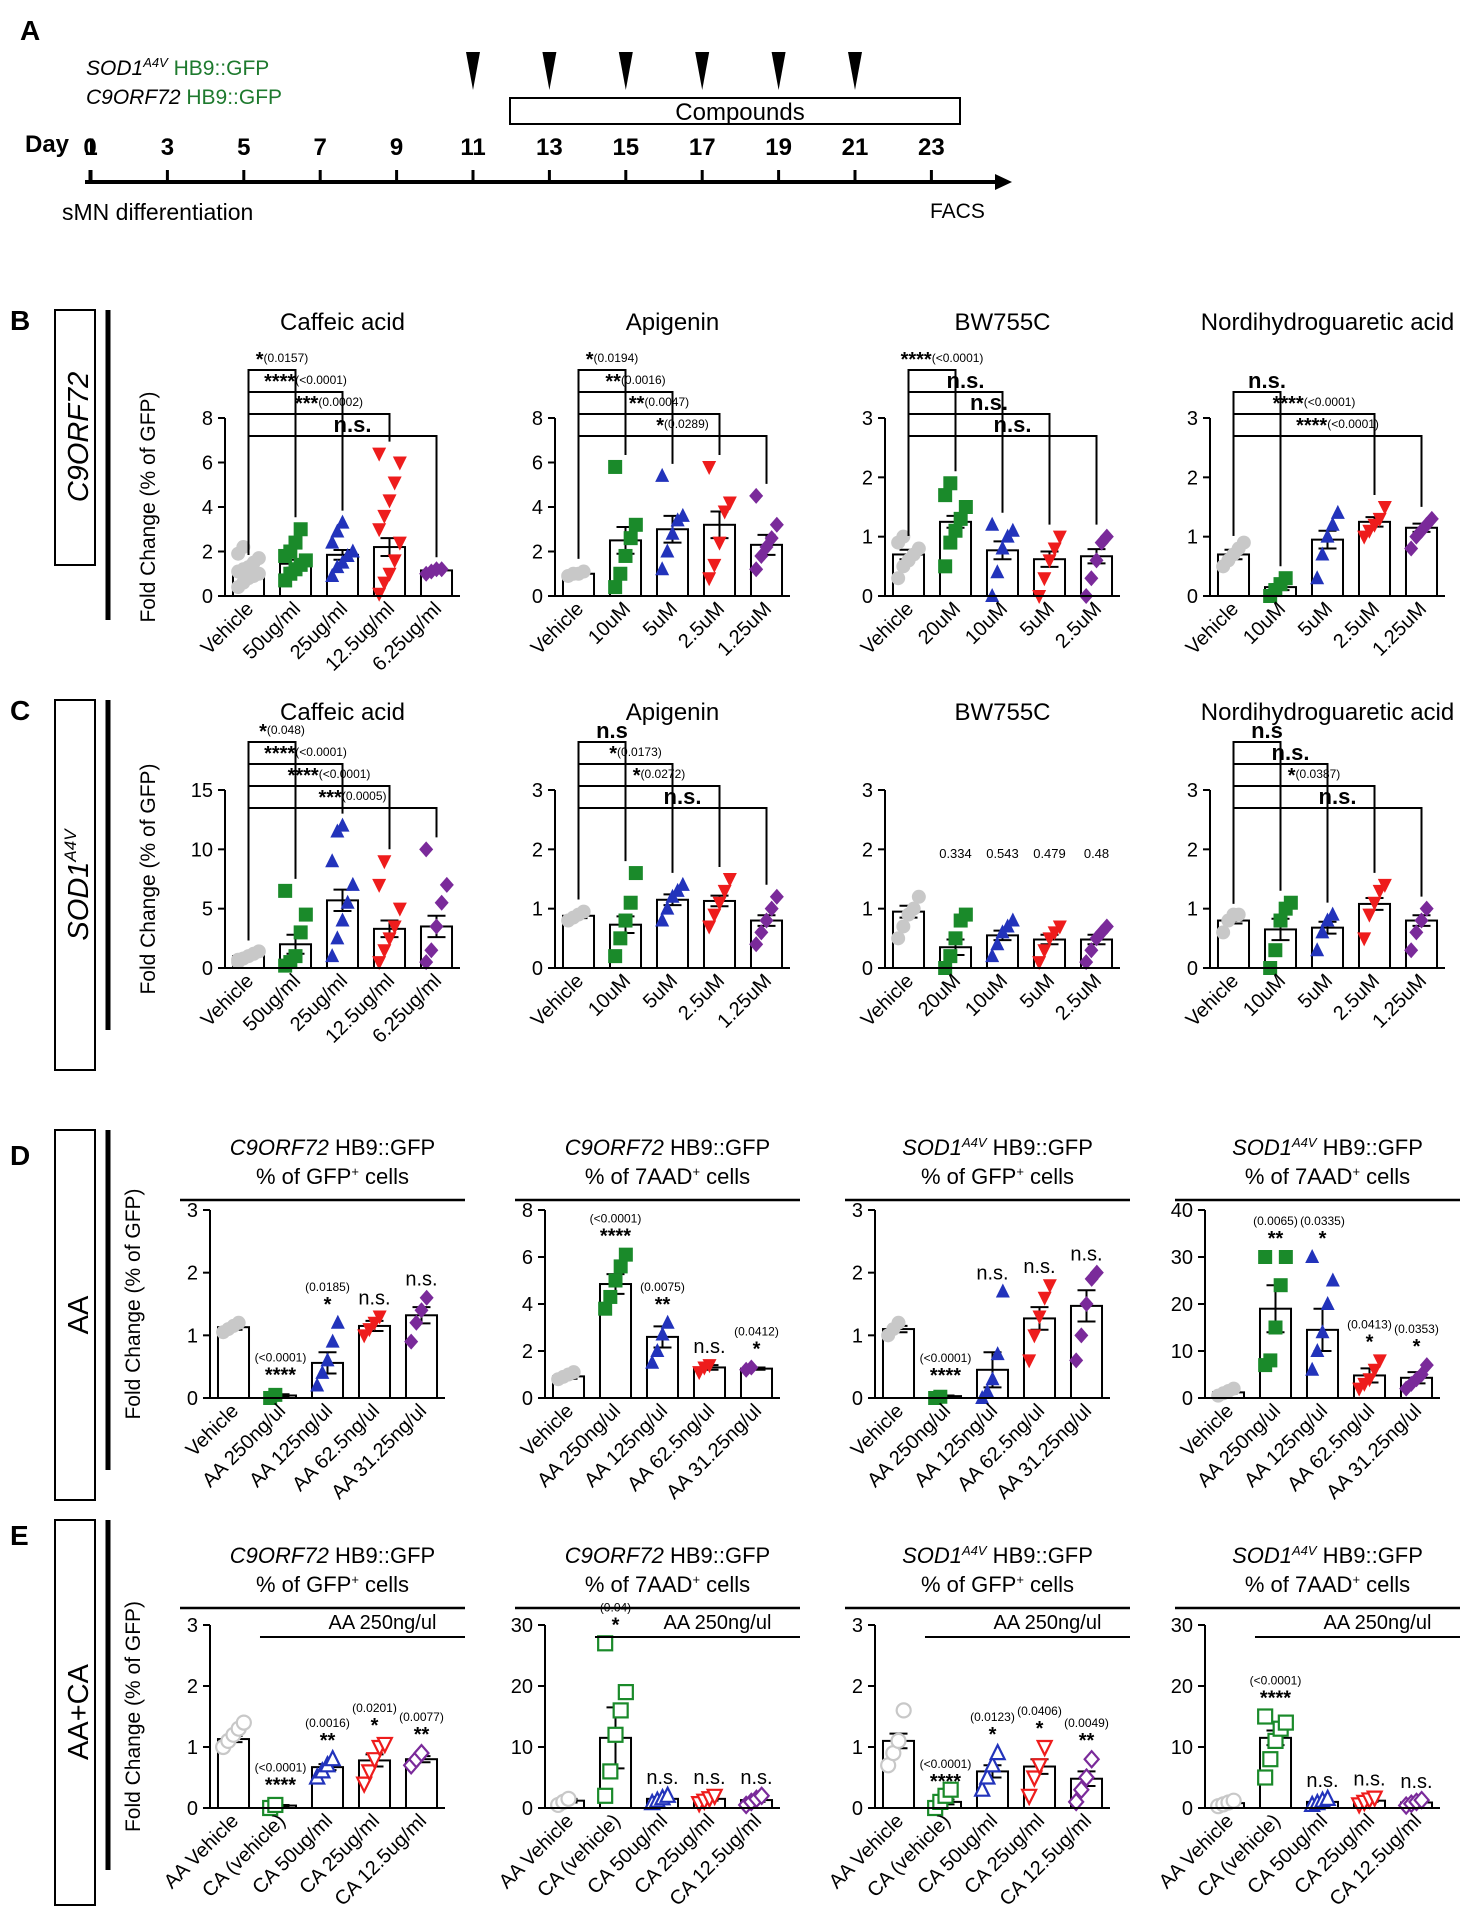 The height and width of the screenshot is (1925, 1472). I want to click on sig-pvalue: (0.0077), so click(421, 1717).